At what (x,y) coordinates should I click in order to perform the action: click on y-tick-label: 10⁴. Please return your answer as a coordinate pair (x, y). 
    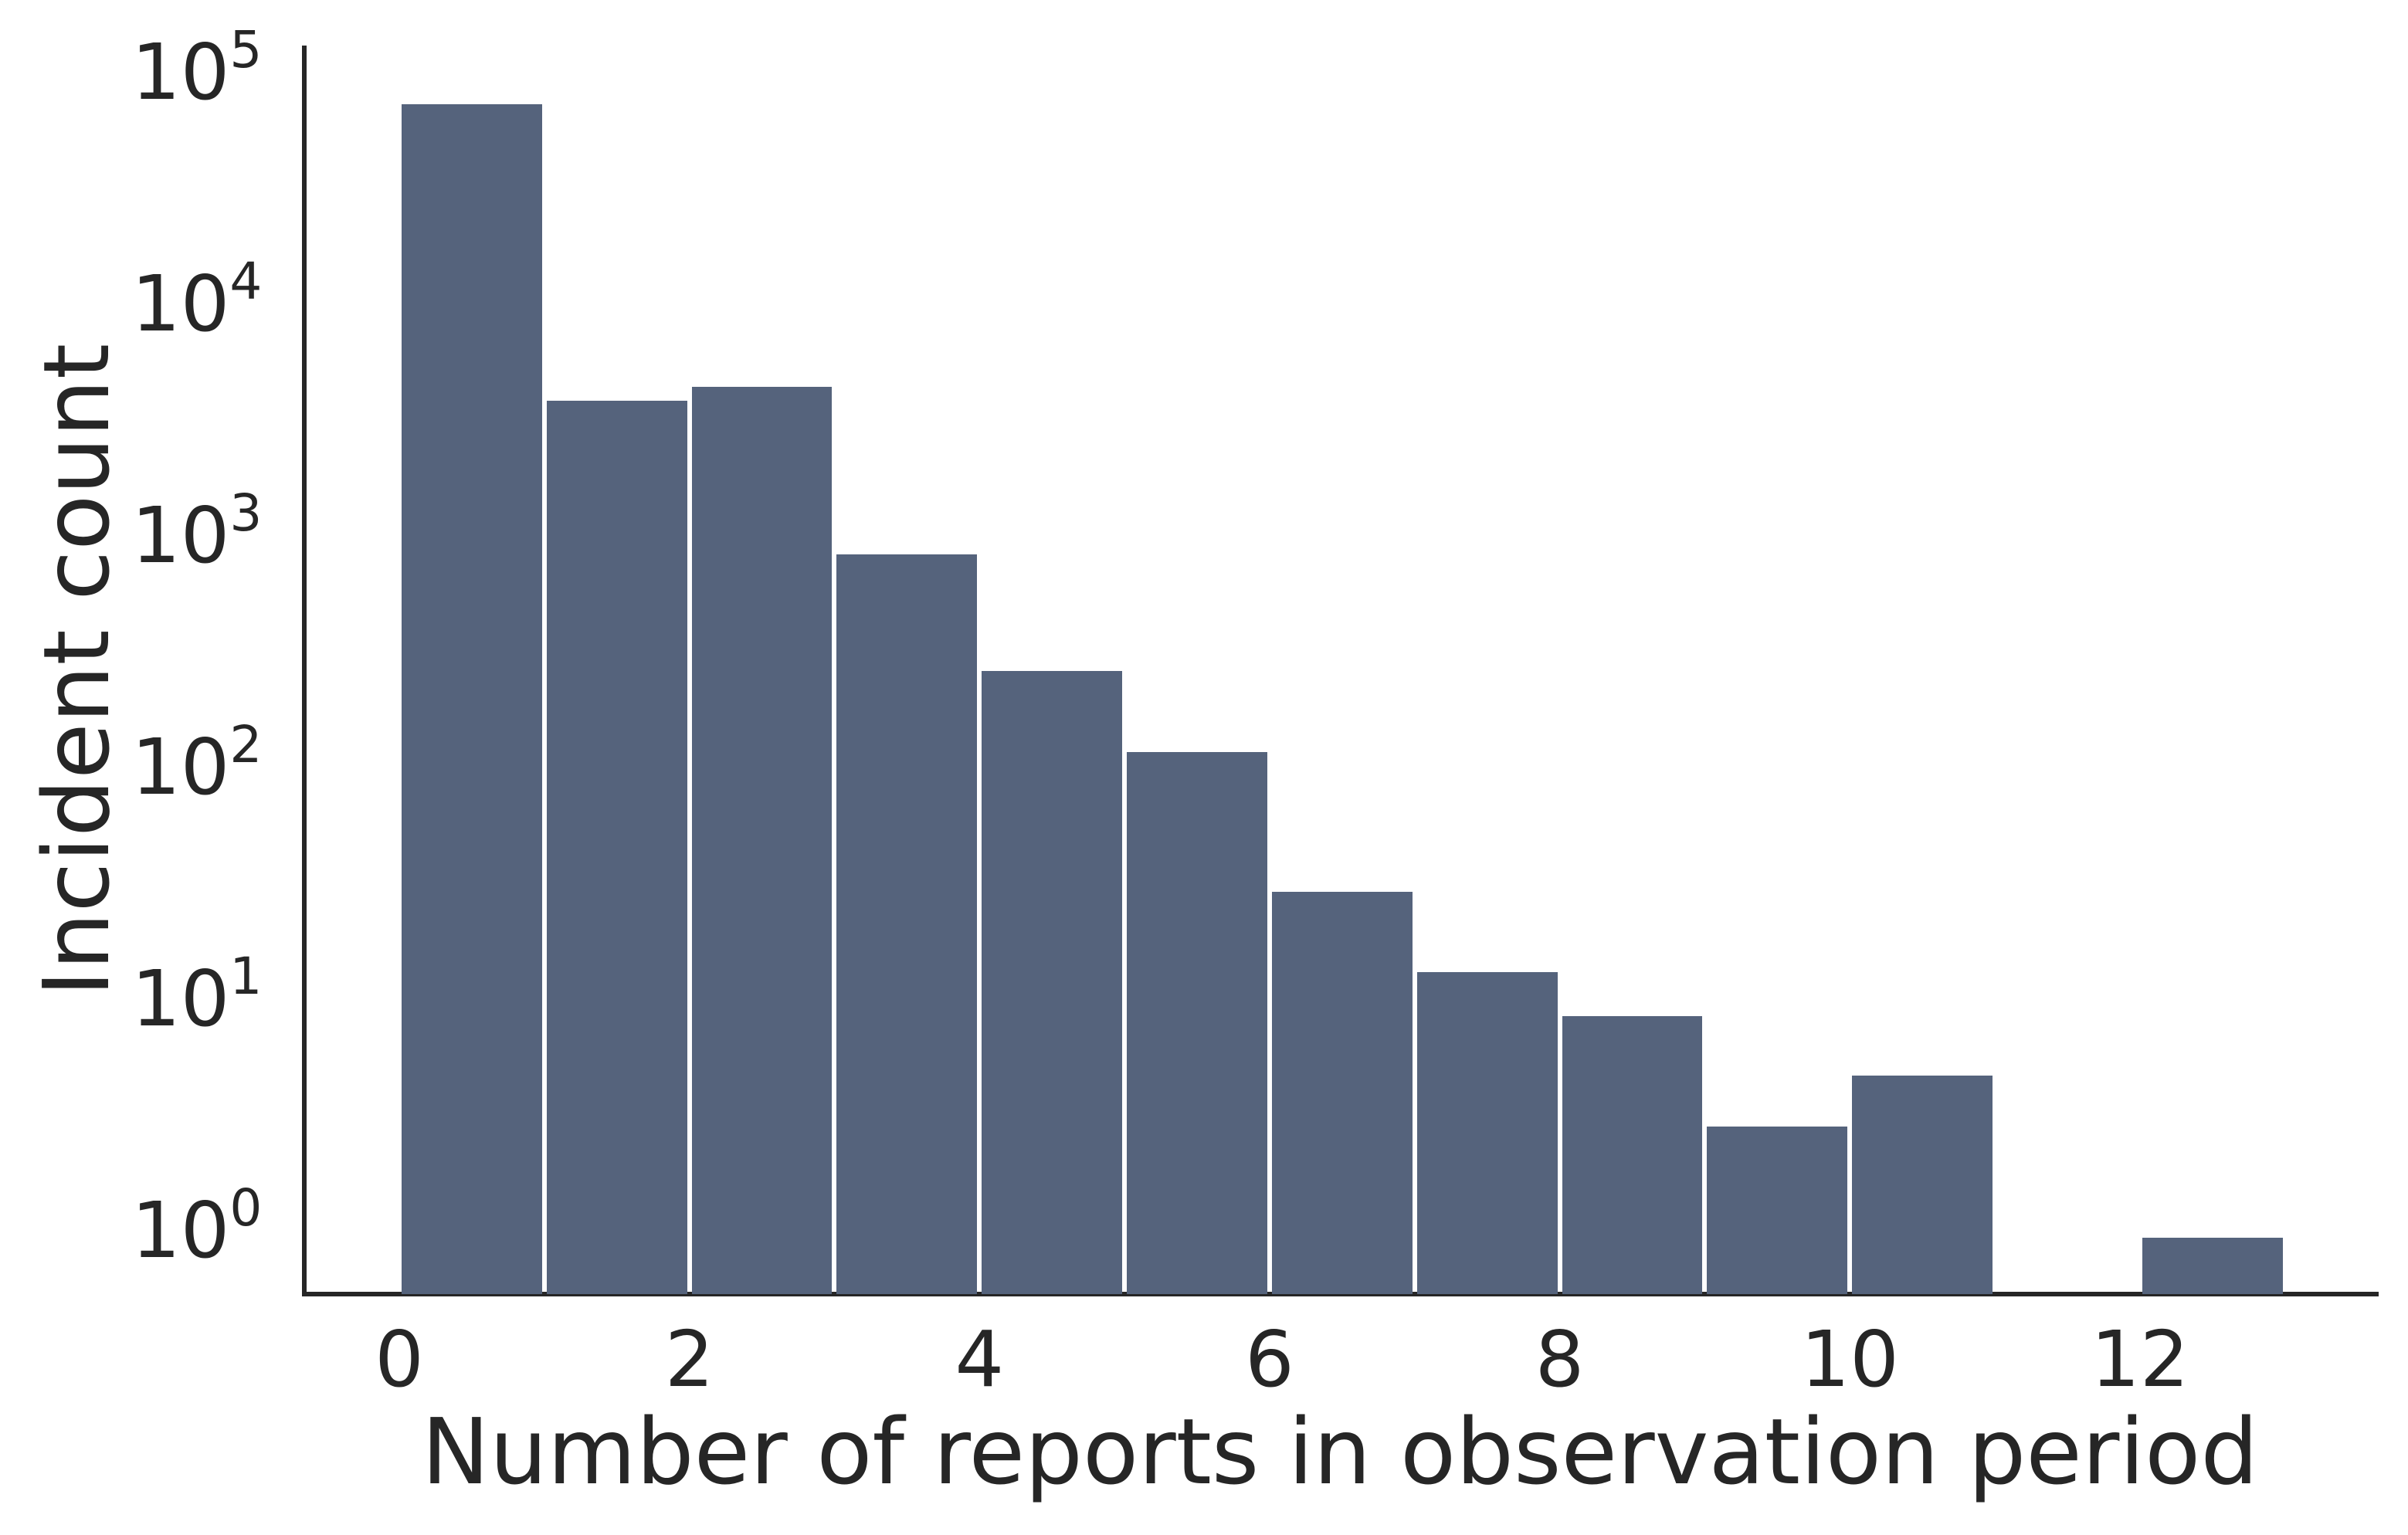
    Looking at the image, I should click on (197, 300).